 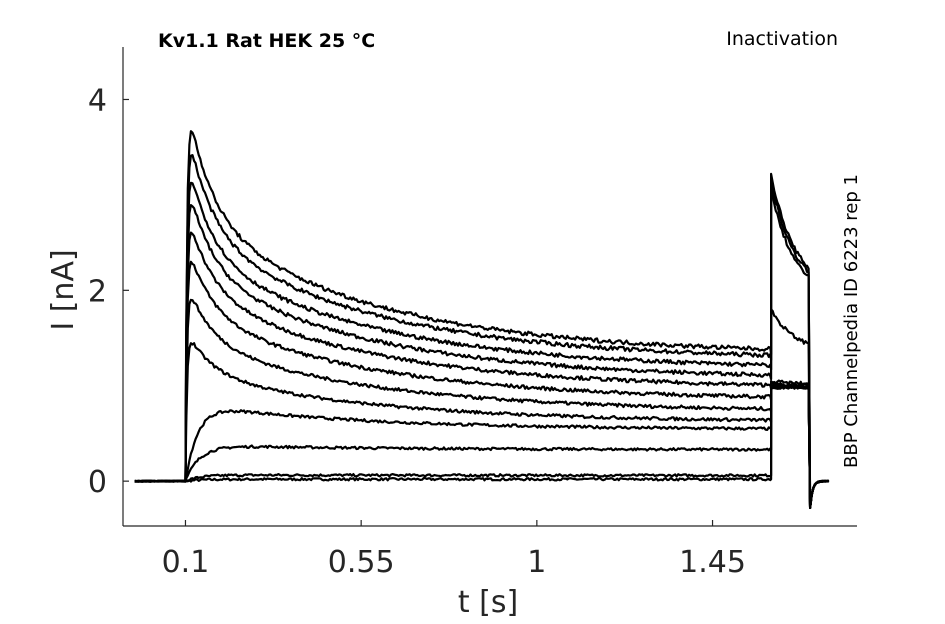 What do you see at coordinates (782, 39) in the screenshot?
I see `protocol-label: Inactivation` at bounding box center [782, 39].